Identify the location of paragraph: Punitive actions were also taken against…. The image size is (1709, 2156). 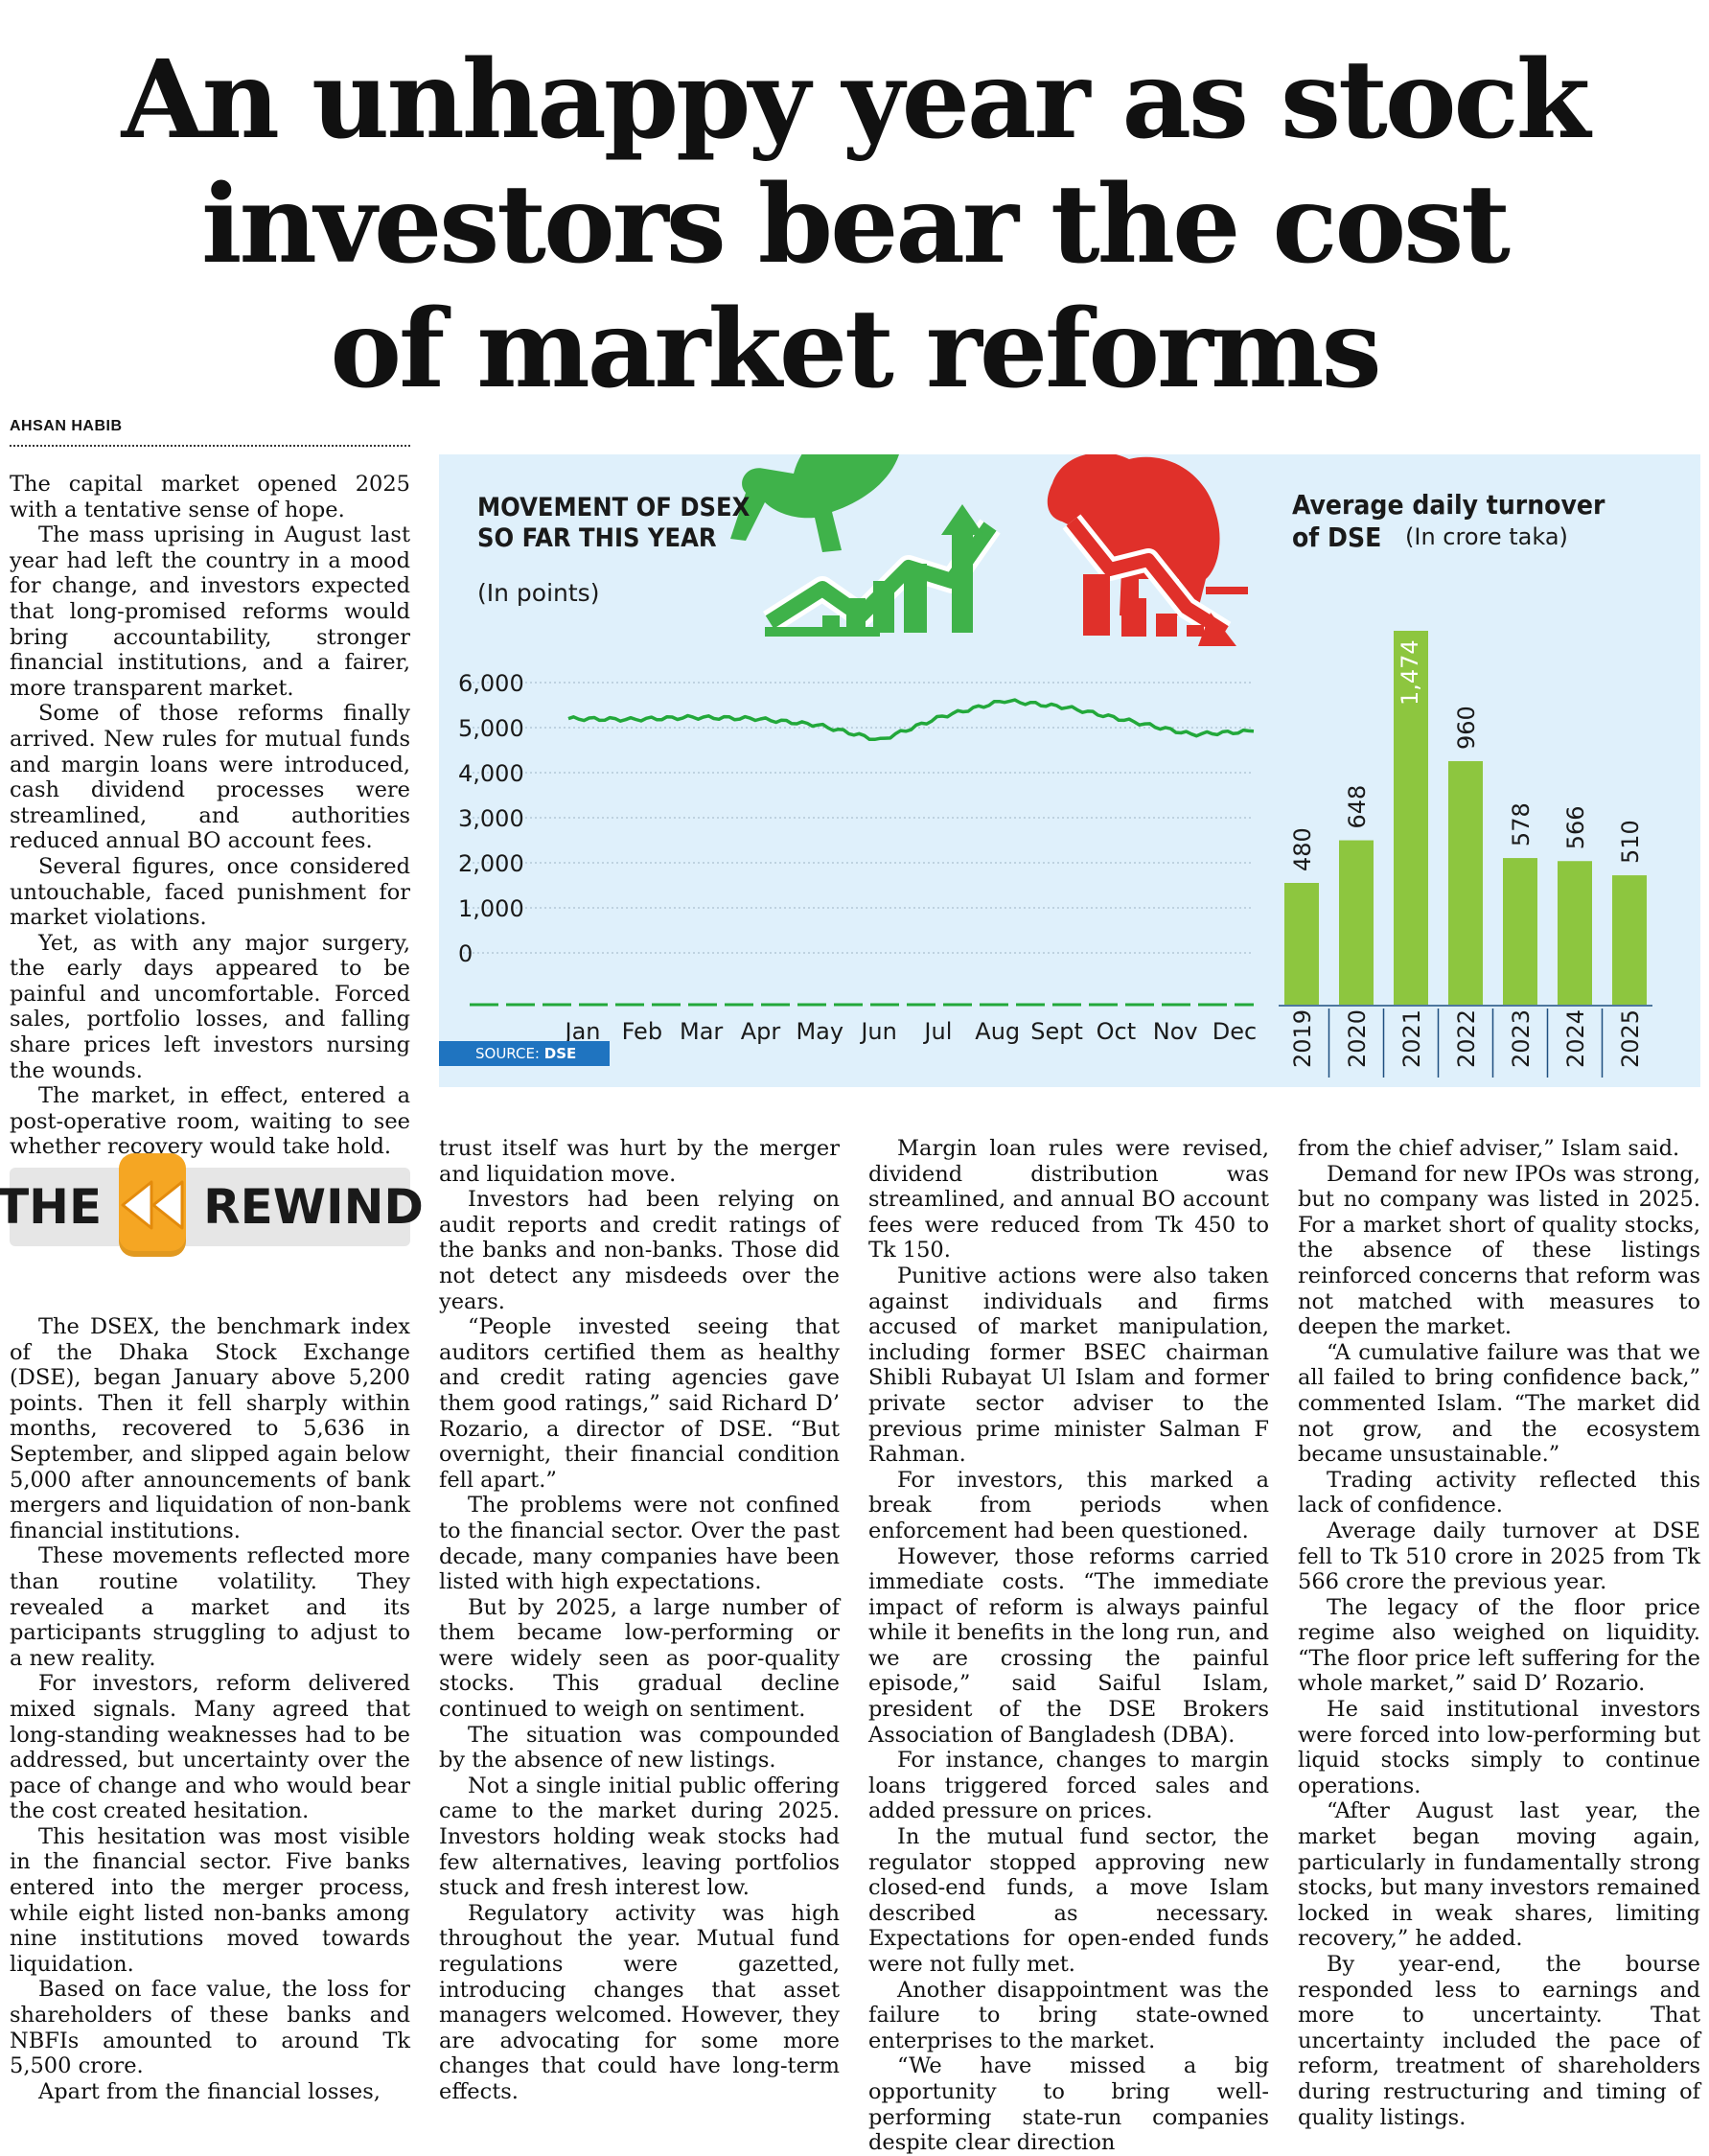
(1068, 1365).